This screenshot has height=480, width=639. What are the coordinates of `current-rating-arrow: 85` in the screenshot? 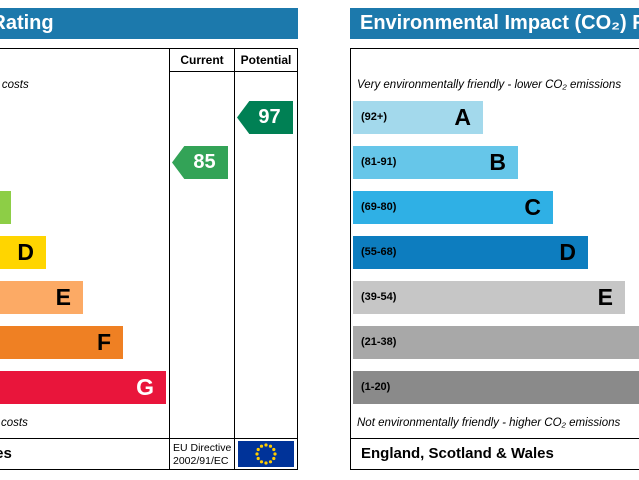 It's located at (200, 162).